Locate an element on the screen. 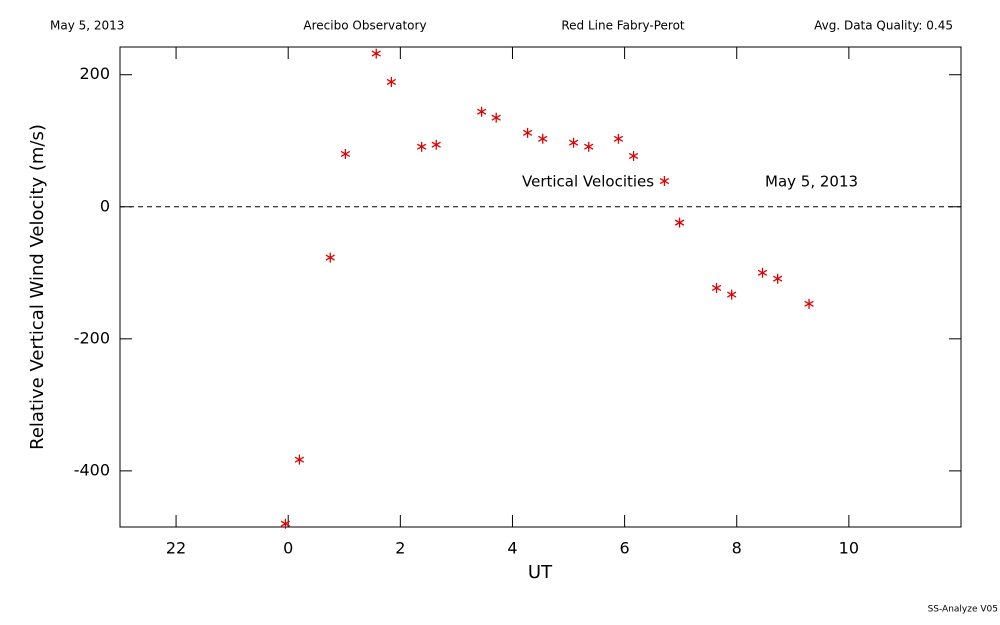 The width and height of the screenshot is (1000, 625). x-tick-label: 0 is located at coordinates (288, 548).